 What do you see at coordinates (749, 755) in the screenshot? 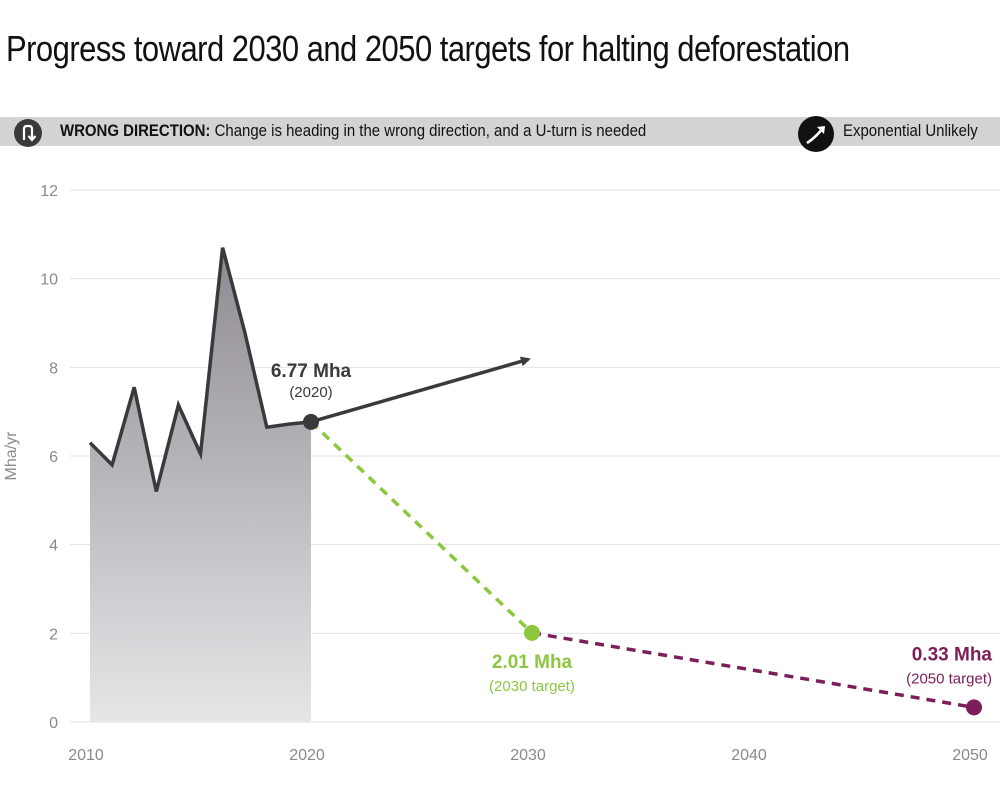
I see `x-tick-label: 2040` at bounding box center [749, 755].